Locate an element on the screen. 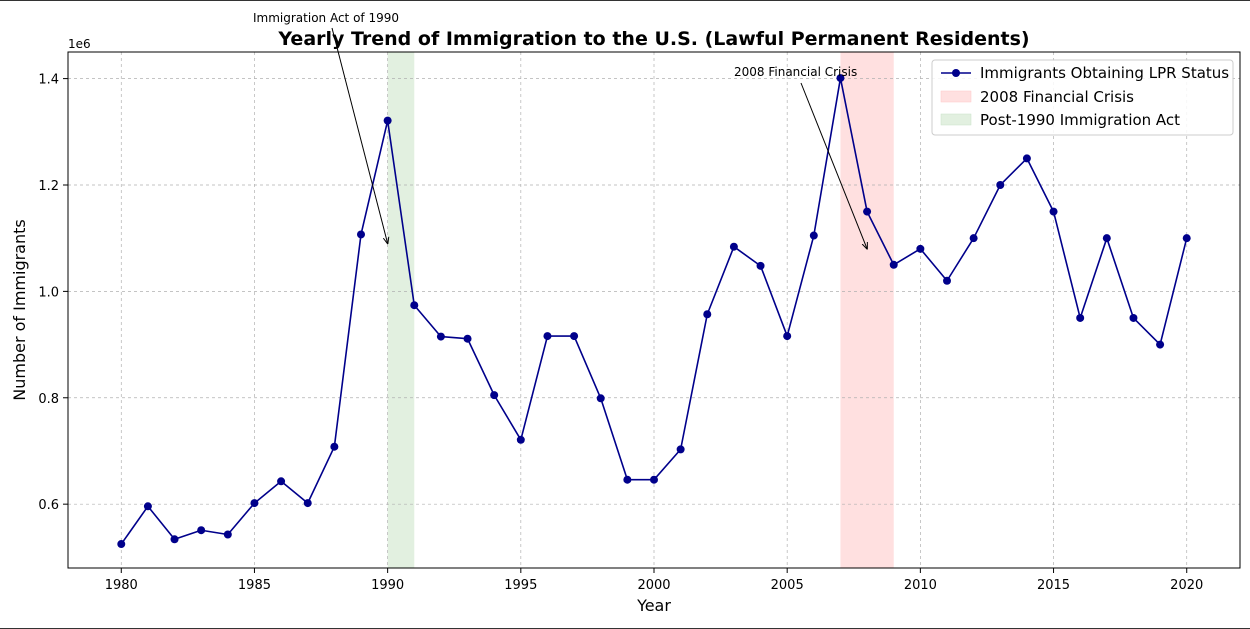  x-tick-label: 2015 is located at coordinates (1053, 585).